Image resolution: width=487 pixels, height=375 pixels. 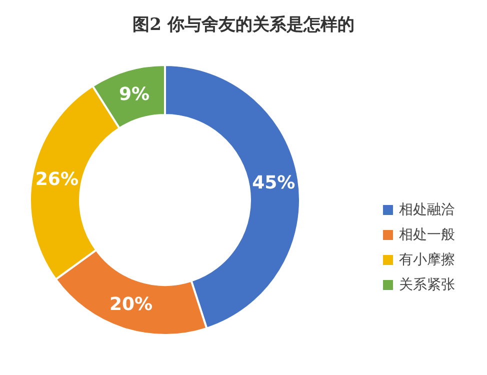 What do you see at coordinates (243, 25) in the screenshot?
I see `chart-title: 图2 你与舍友的关系是怎样的` at bounding box center [243, 25].